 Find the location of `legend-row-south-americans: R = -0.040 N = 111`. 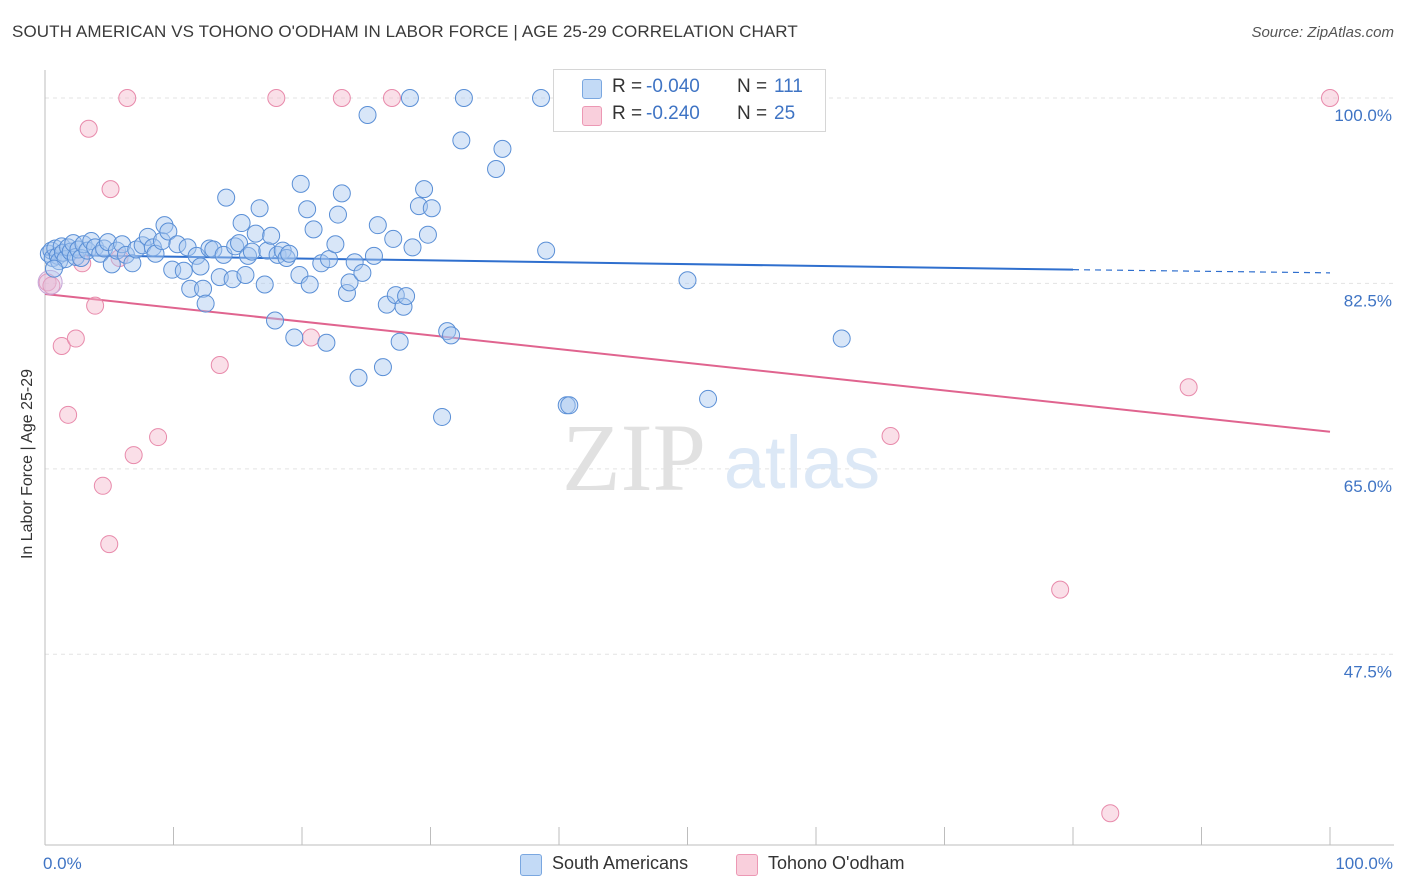

legend-row-south-americans: R = -0.040 N = 111 is located at coordinates (689, 87).